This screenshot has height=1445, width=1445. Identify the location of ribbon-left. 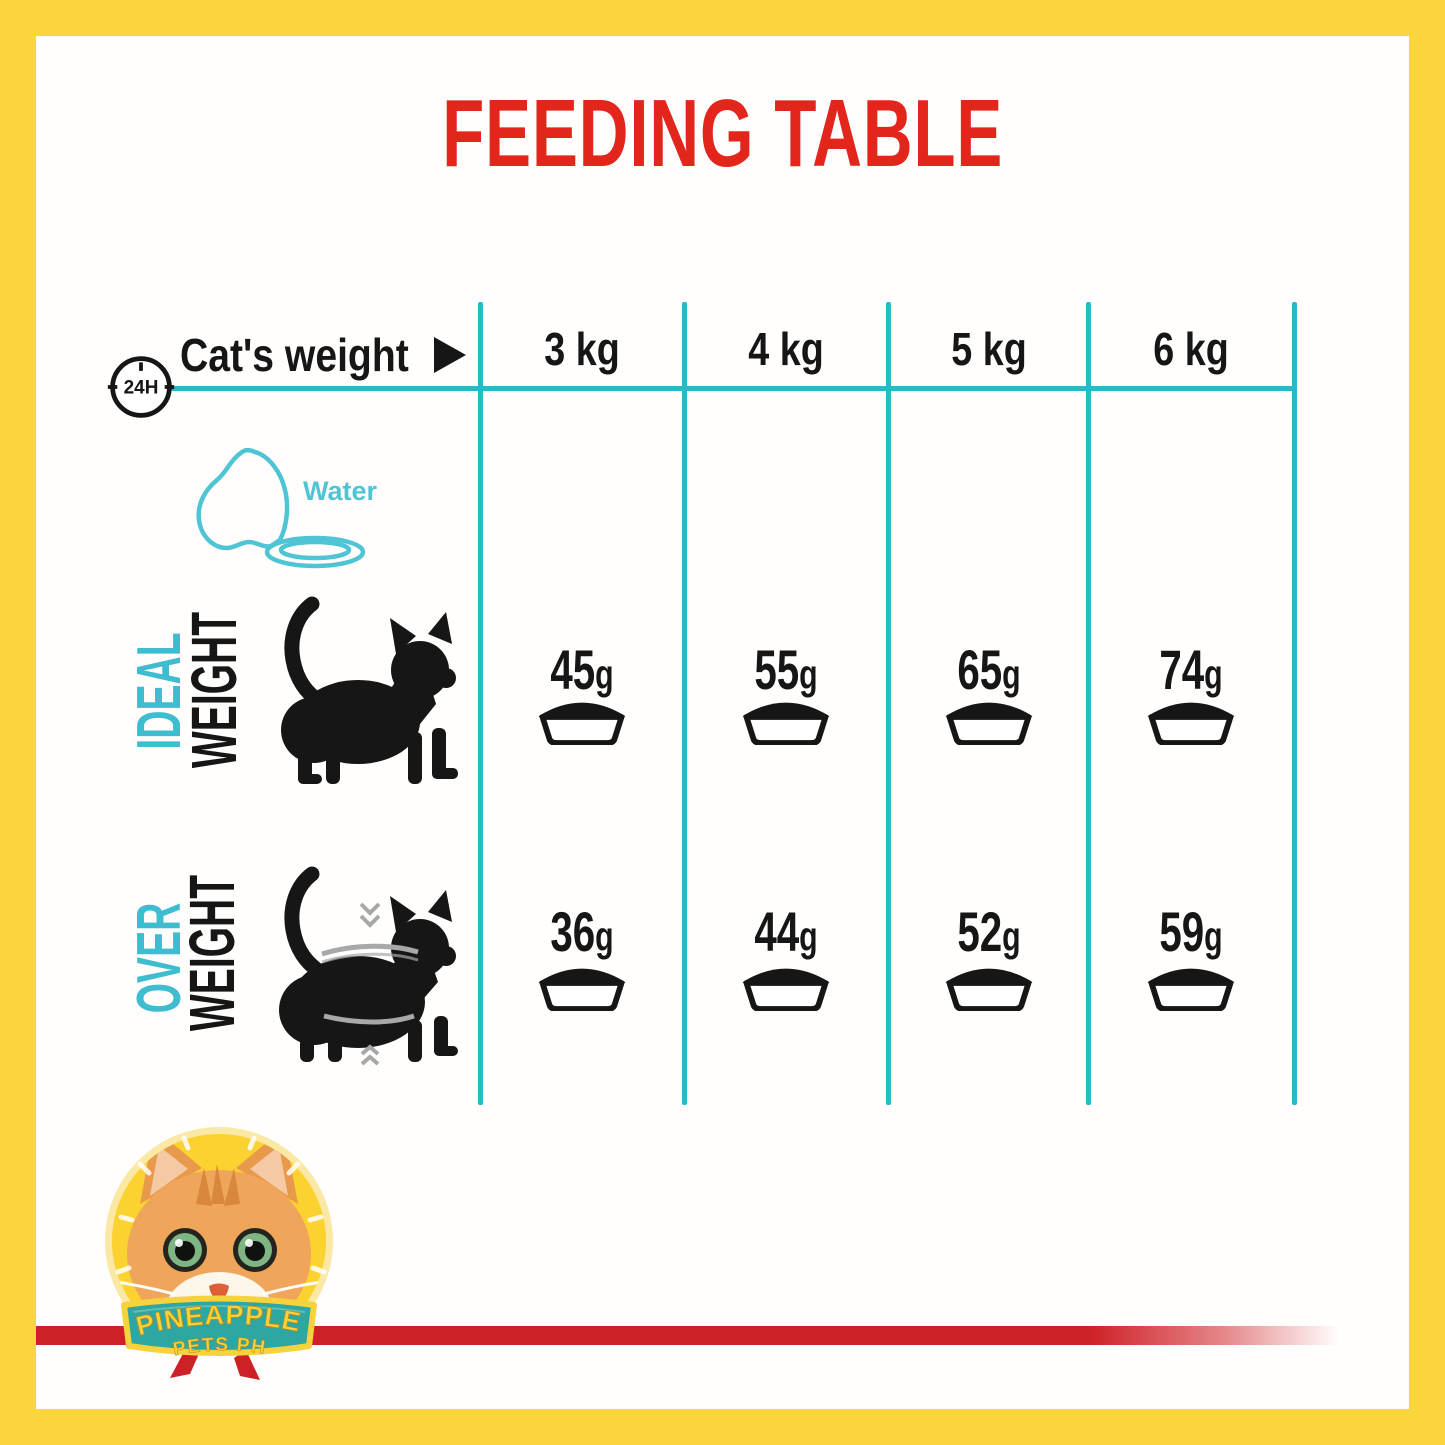
(184, 1363).